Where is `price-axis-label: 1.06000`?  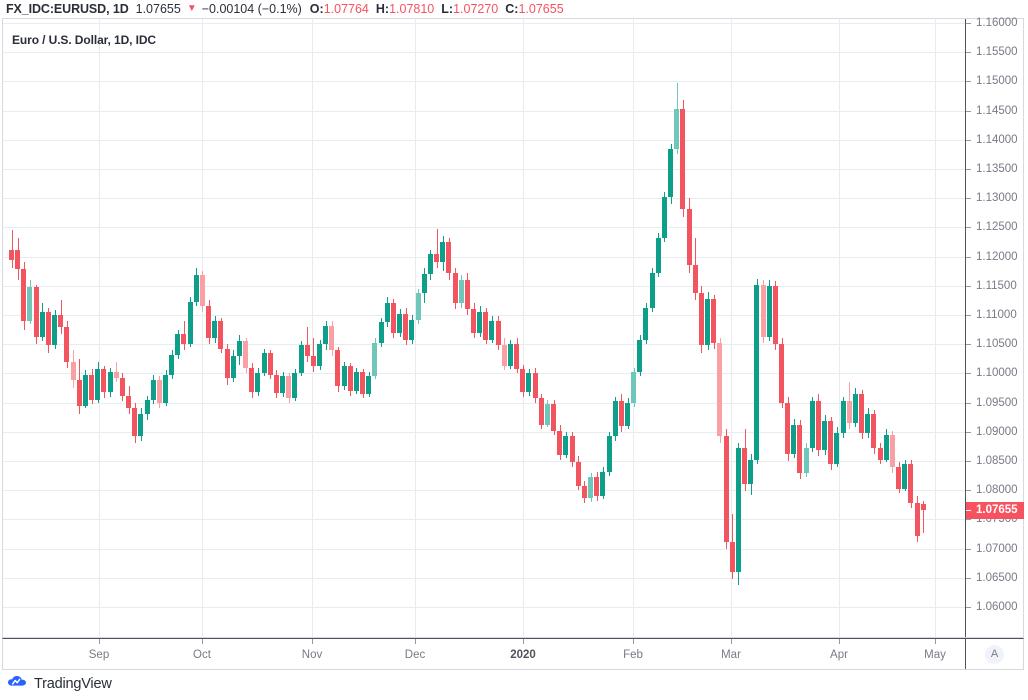
price-axis-label: 1.06000 is located at coordinates (997, 607).